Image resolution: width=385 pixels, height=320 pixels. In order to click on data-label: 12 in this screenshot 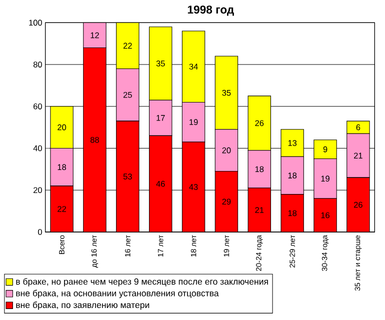, I will do `click(94, 35)`.